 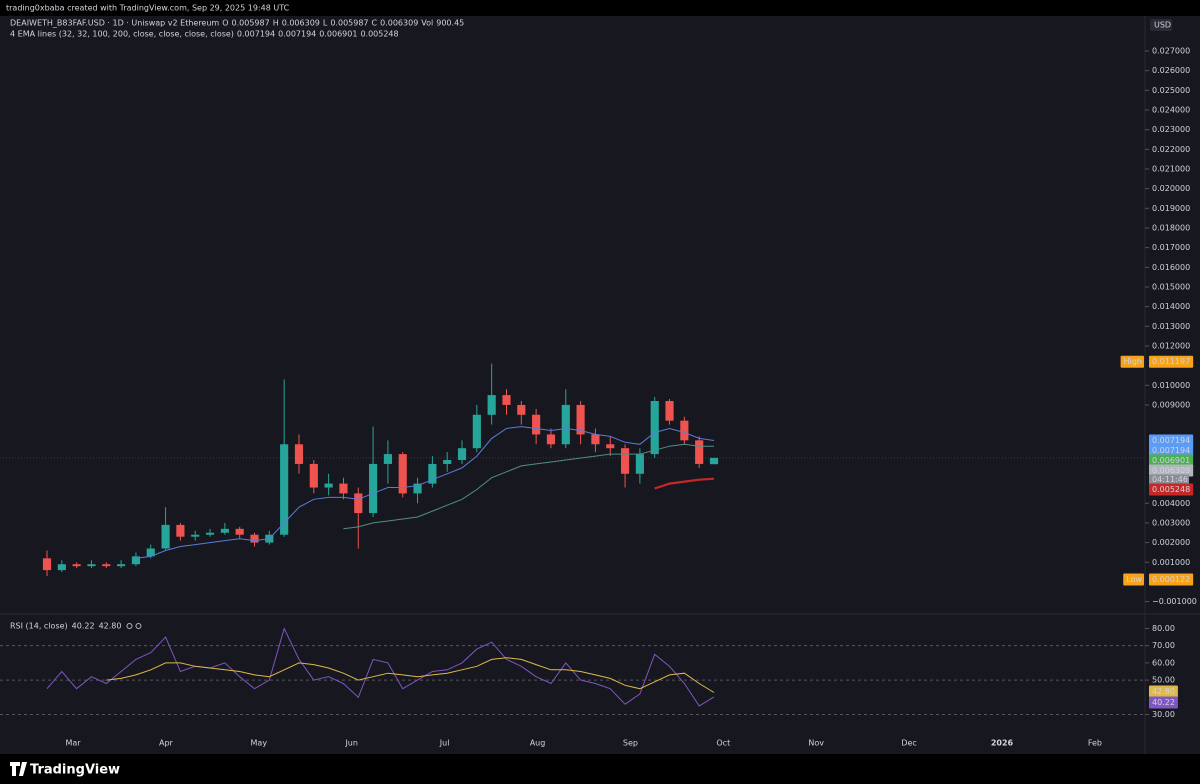 I want to click on y-tick-label: −0.001000, so click(x=1174, y=601).